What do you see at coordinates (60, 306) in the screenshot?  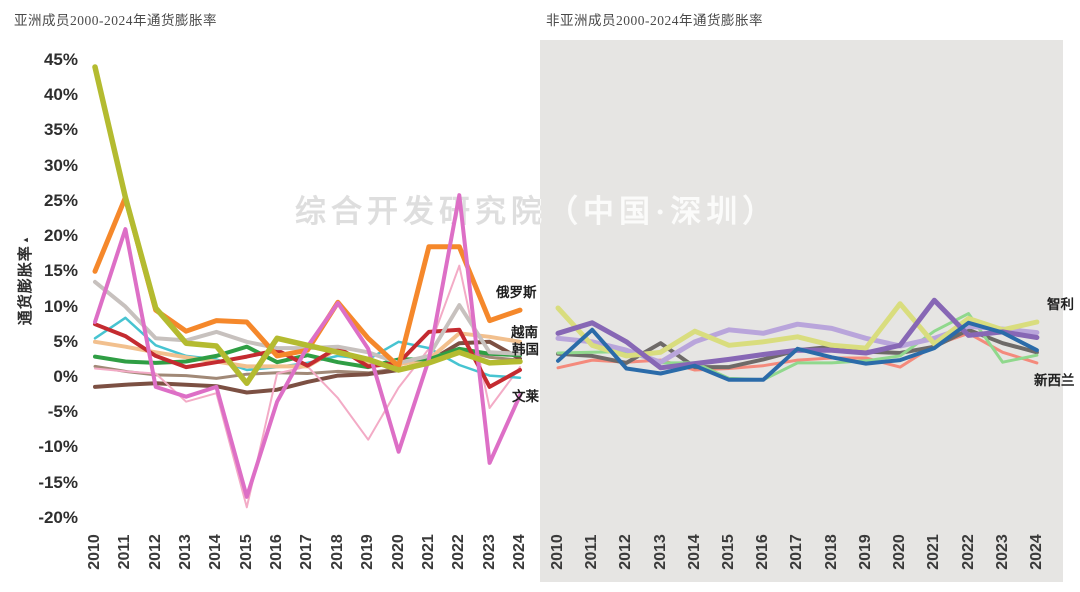 I see `y-tick-label: 10%` at bounding box center [60, 306].